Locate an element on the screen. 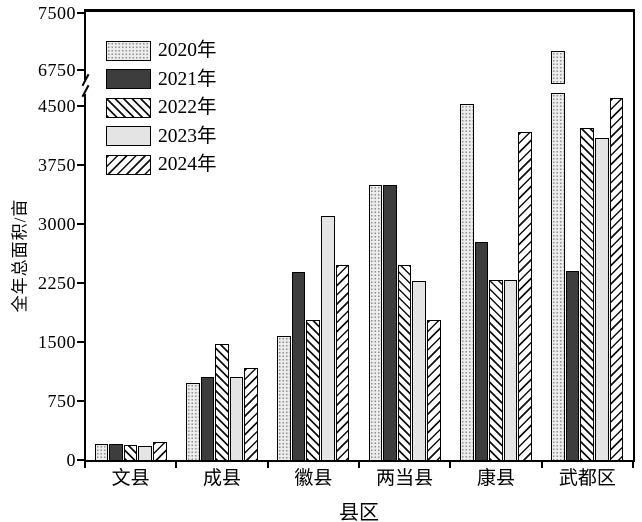 The height and width of the screenshot is (522, 642). x-category-label: 徽县 is located at coordinates (313, 478).